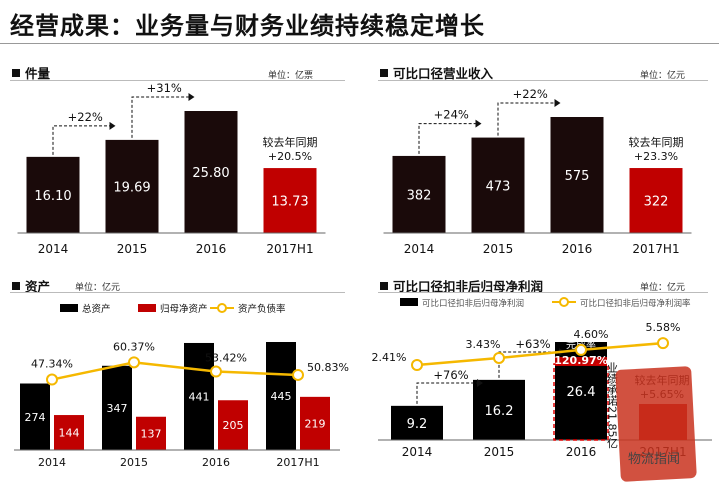  I want to click on margin-marker-2016, so click(581, 349).